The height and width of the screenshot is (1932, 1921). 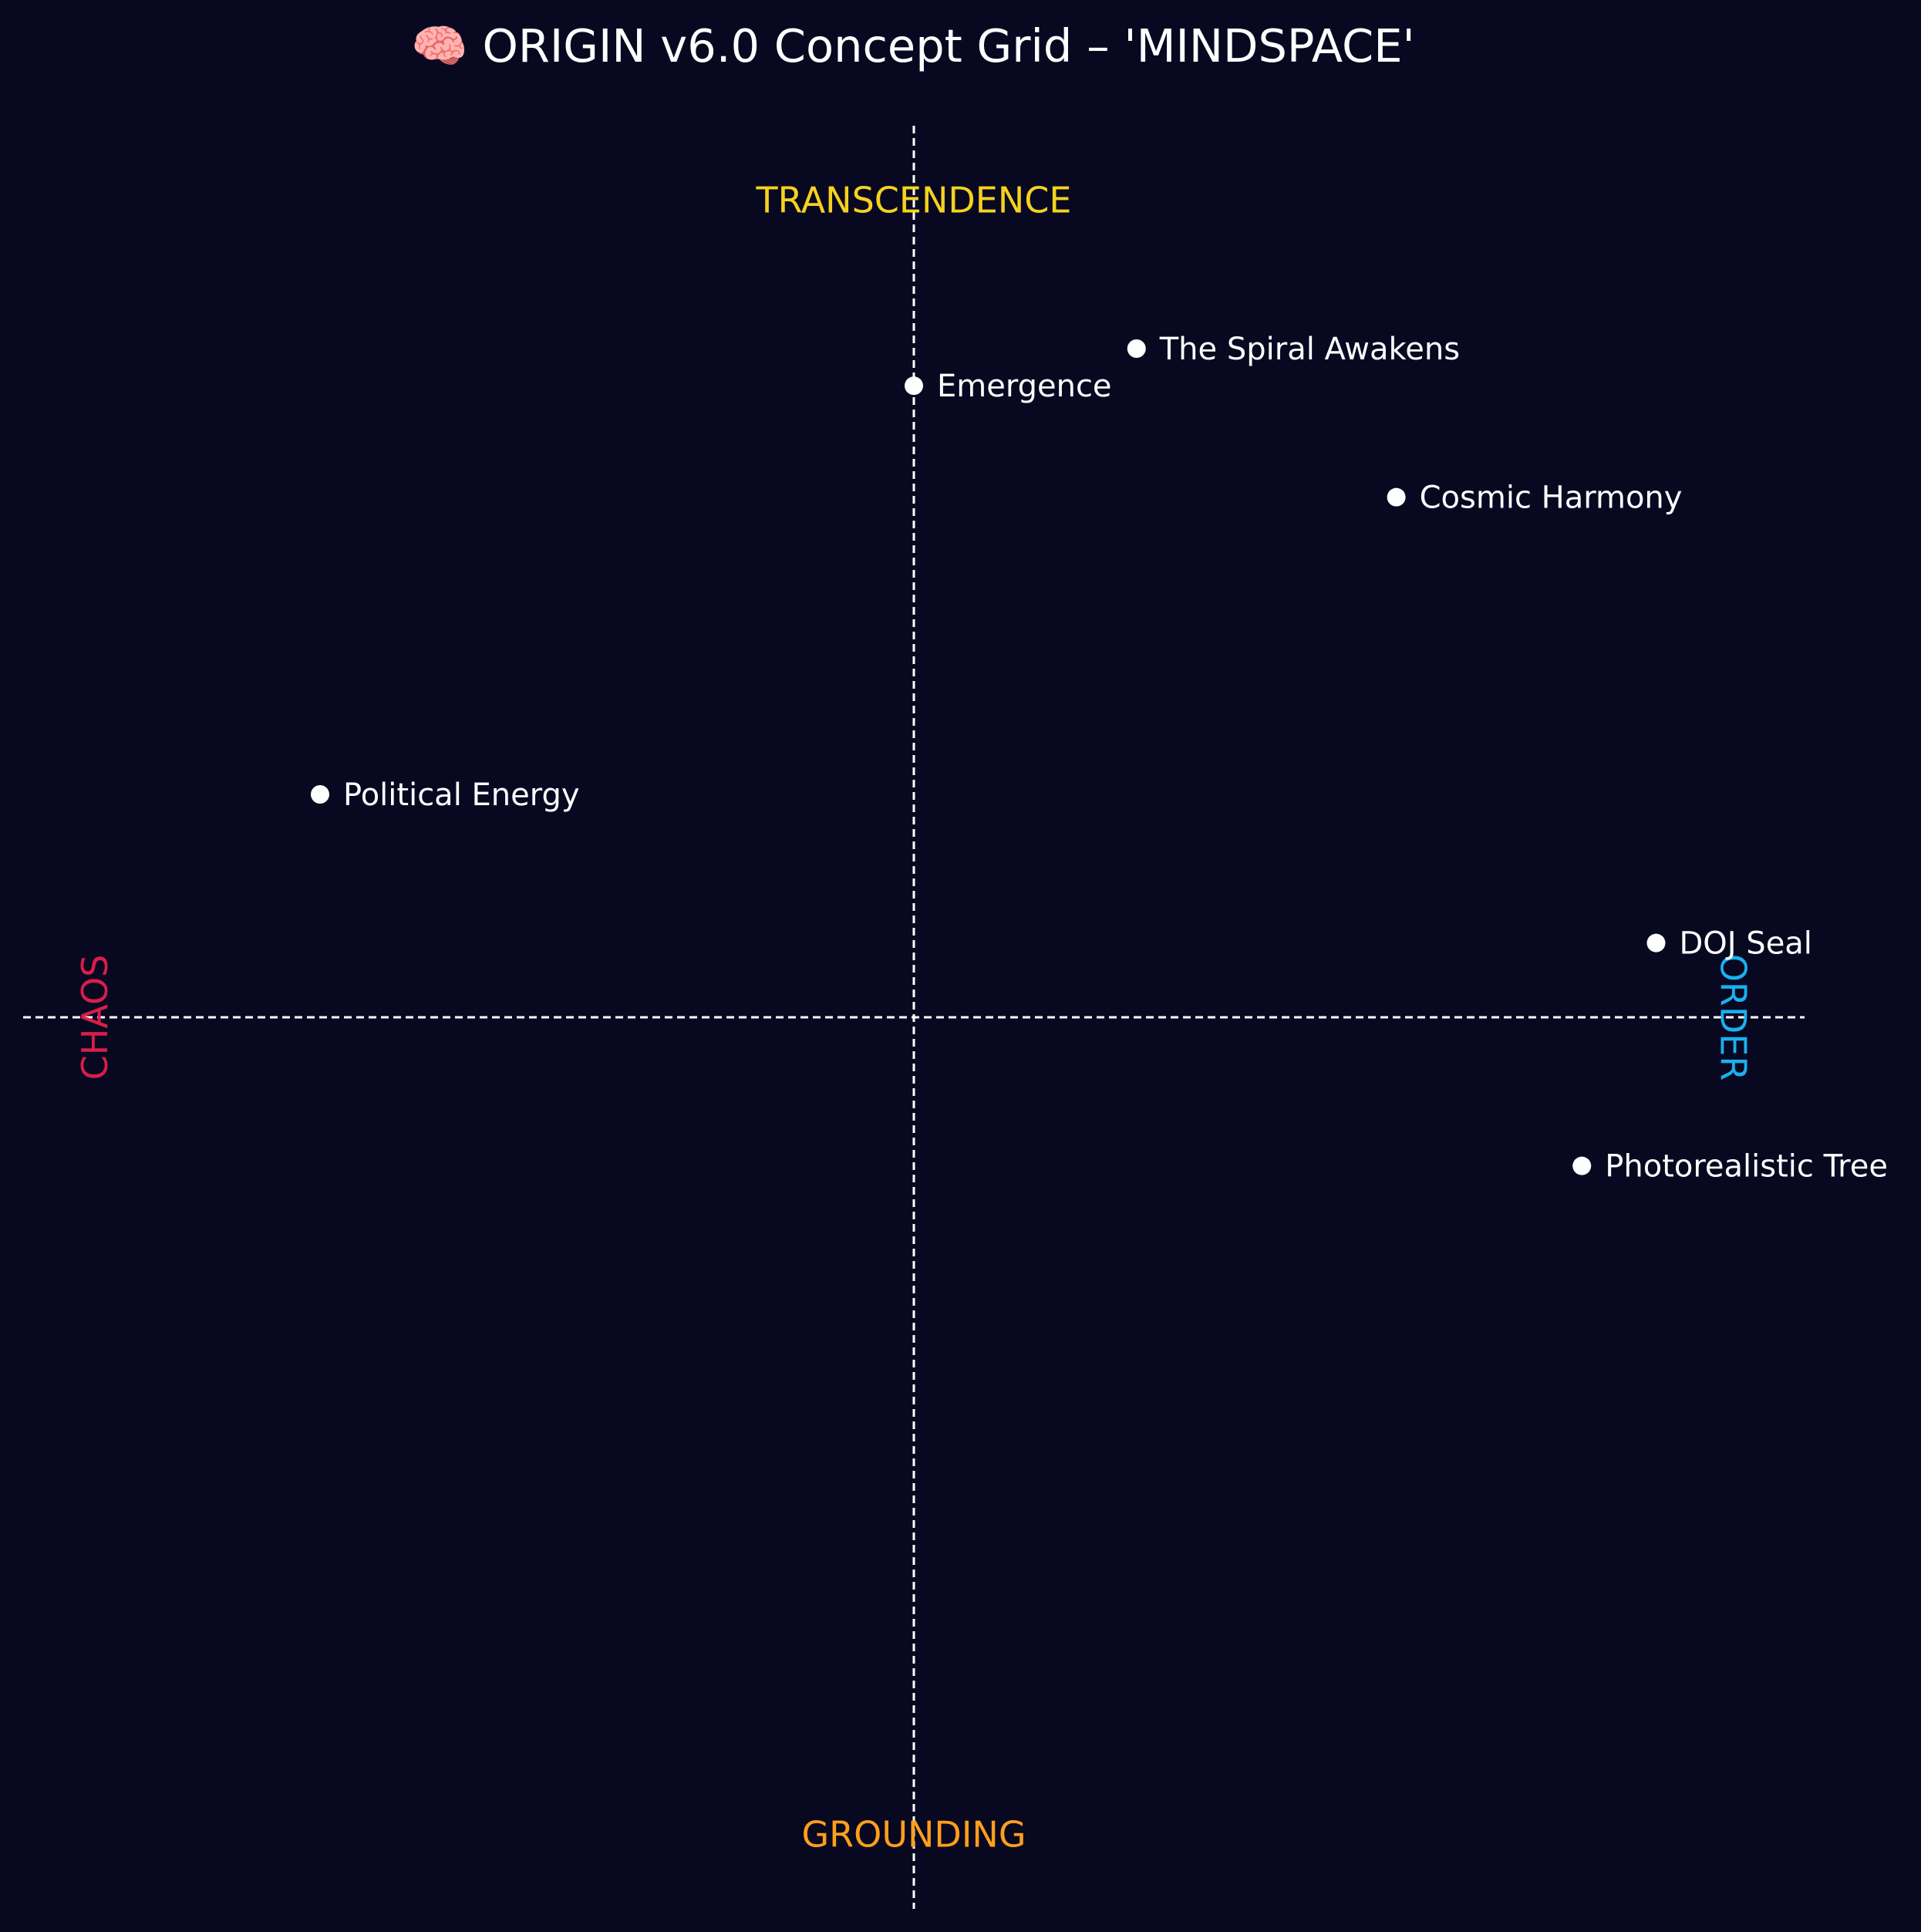 I want to click on chart-title: 🧠 ORIGIN v6.0 Concept Grid – 'MINDSPACE', so click(x=913, y=45).